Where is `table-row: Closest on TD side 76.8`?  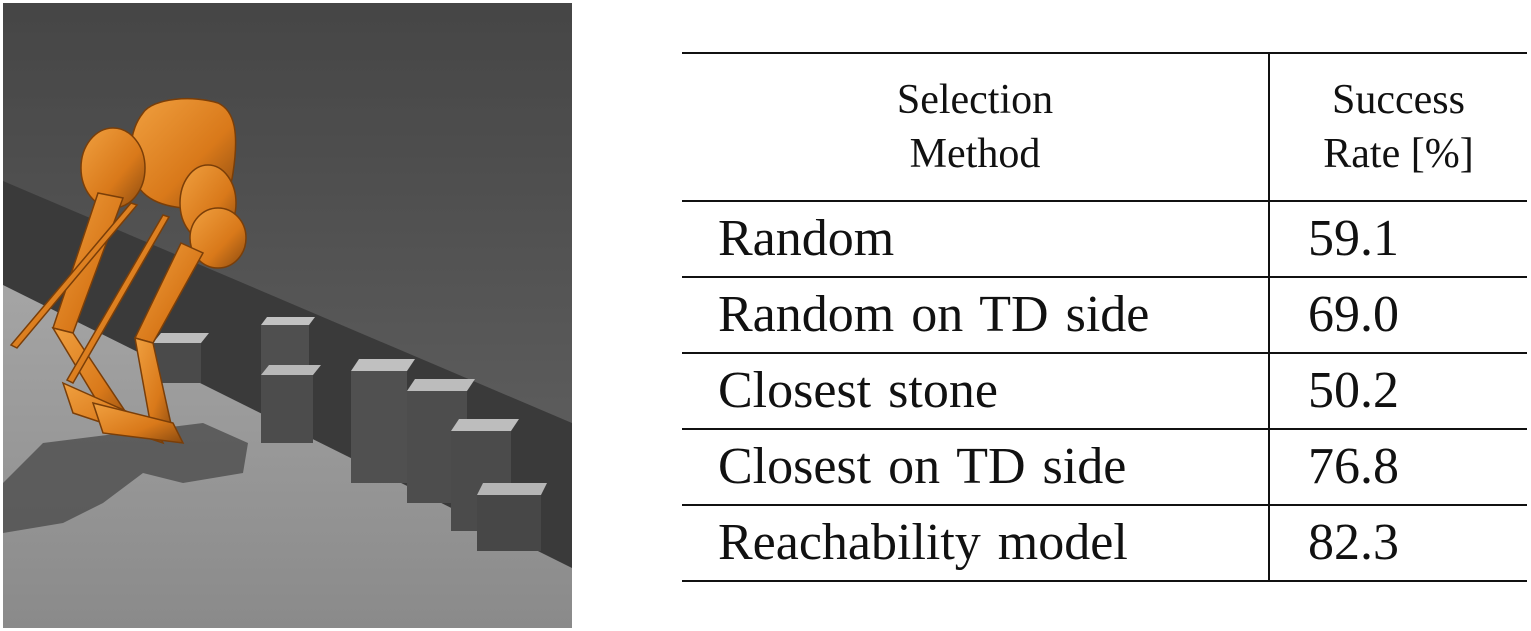
table-row: Closest on TD side 76.8 is located at coordinates (1104, 467).